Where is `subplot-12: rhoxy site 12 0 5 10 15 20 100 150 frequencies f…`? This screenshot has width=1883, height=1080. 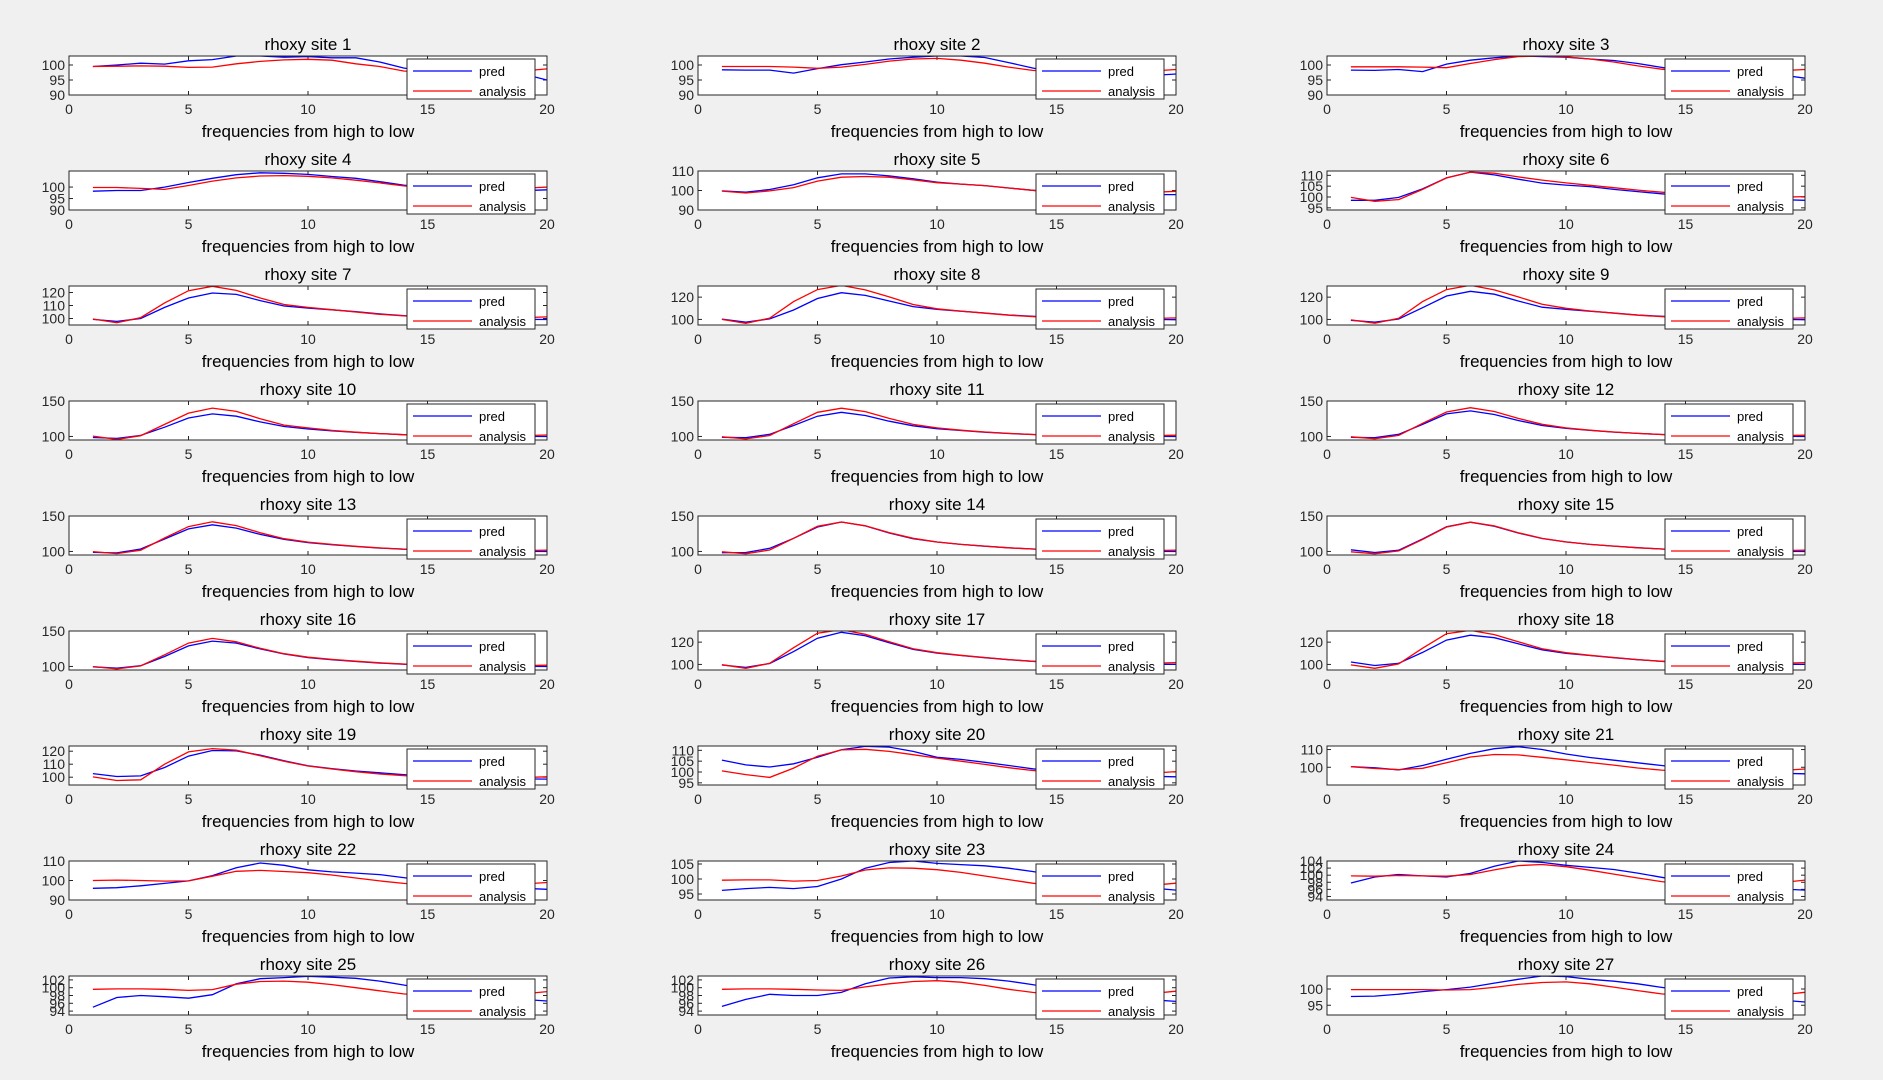 subplot-12: rhoxy site 12 0 5 10 15 20 100 150 frequencies f… is located at coordinates (1556, 433).